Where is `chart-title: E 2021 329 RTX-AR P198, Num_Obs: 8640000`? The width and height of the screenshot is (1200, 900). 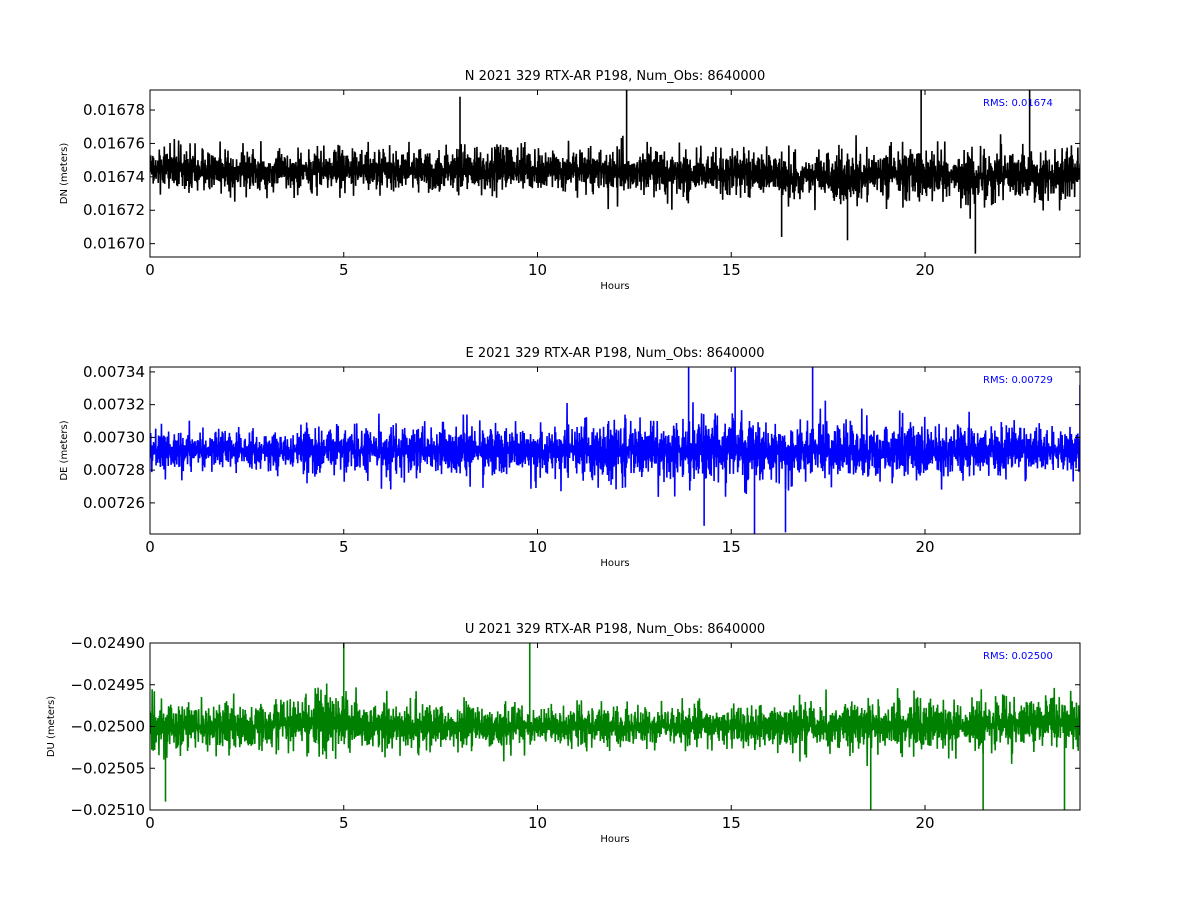 chart-title: E 2021 329 RTX-AR P198, Num_Obs: 8640000 is located at coordinates (615, 353).